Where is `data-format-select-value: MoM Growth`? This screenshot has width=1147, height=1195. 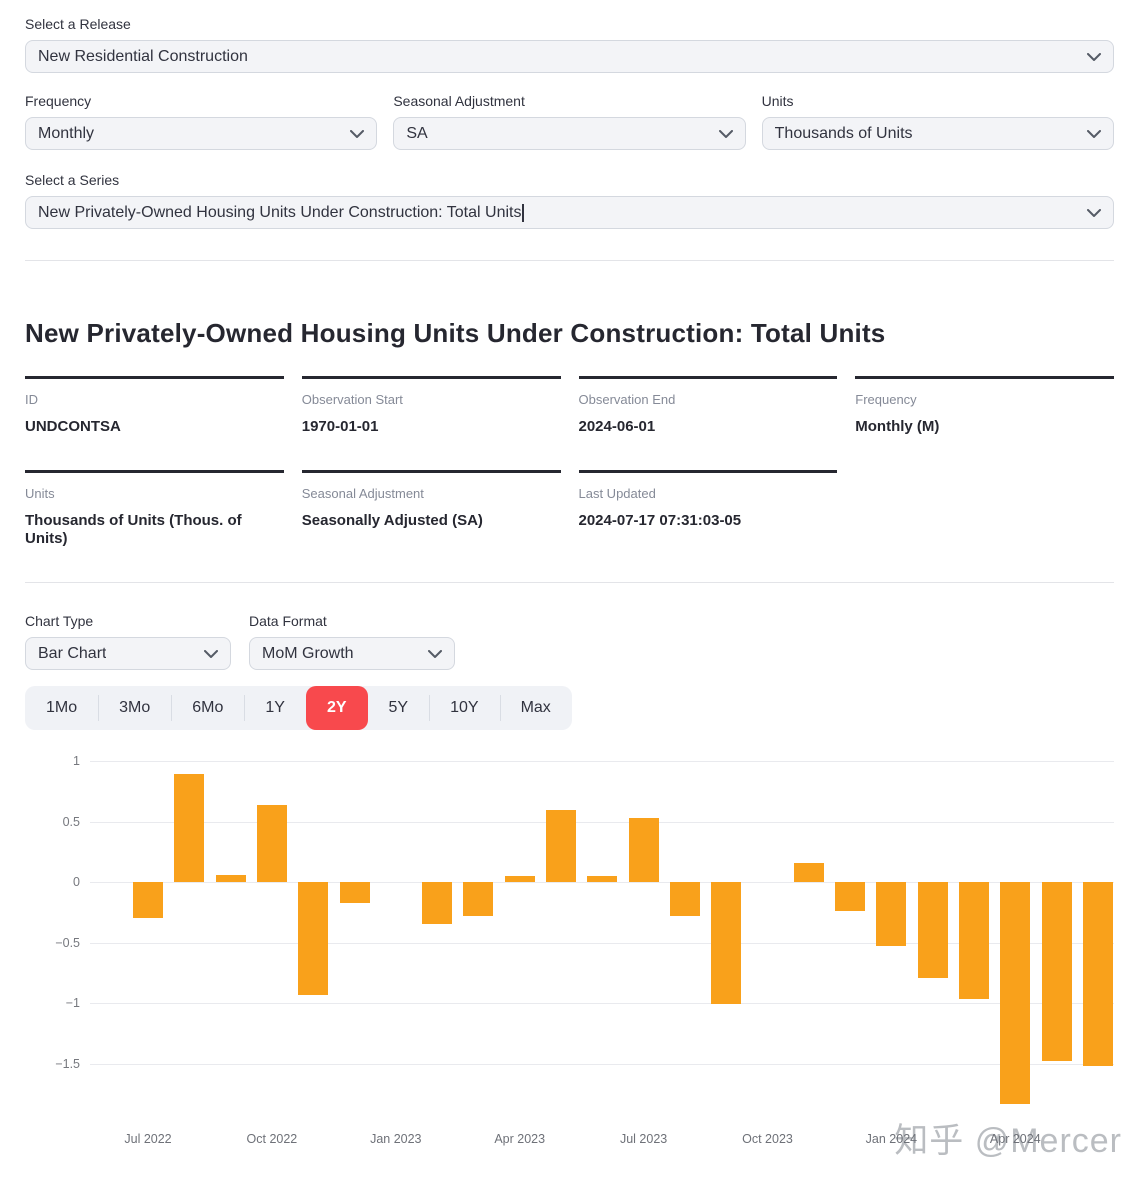 data-format-select-value: MoM Growth is located at coordinates (308, 653).